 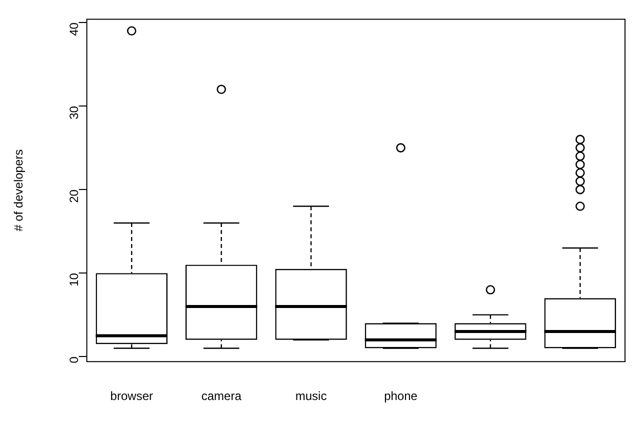 I want to click on y-tick-label: 30, so click(x=74, y=113).